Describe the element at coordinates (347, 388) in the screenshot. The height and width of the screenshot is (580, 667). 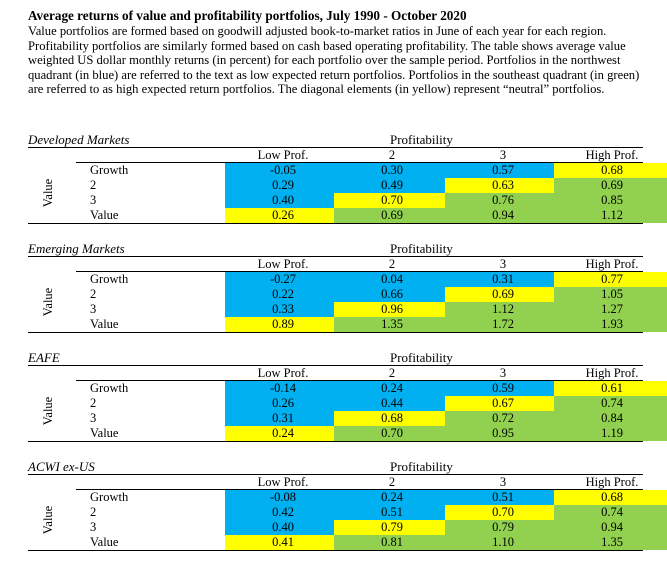
I see `table-row: Growth -0.14 0.24 0.59 0.61` at that location.